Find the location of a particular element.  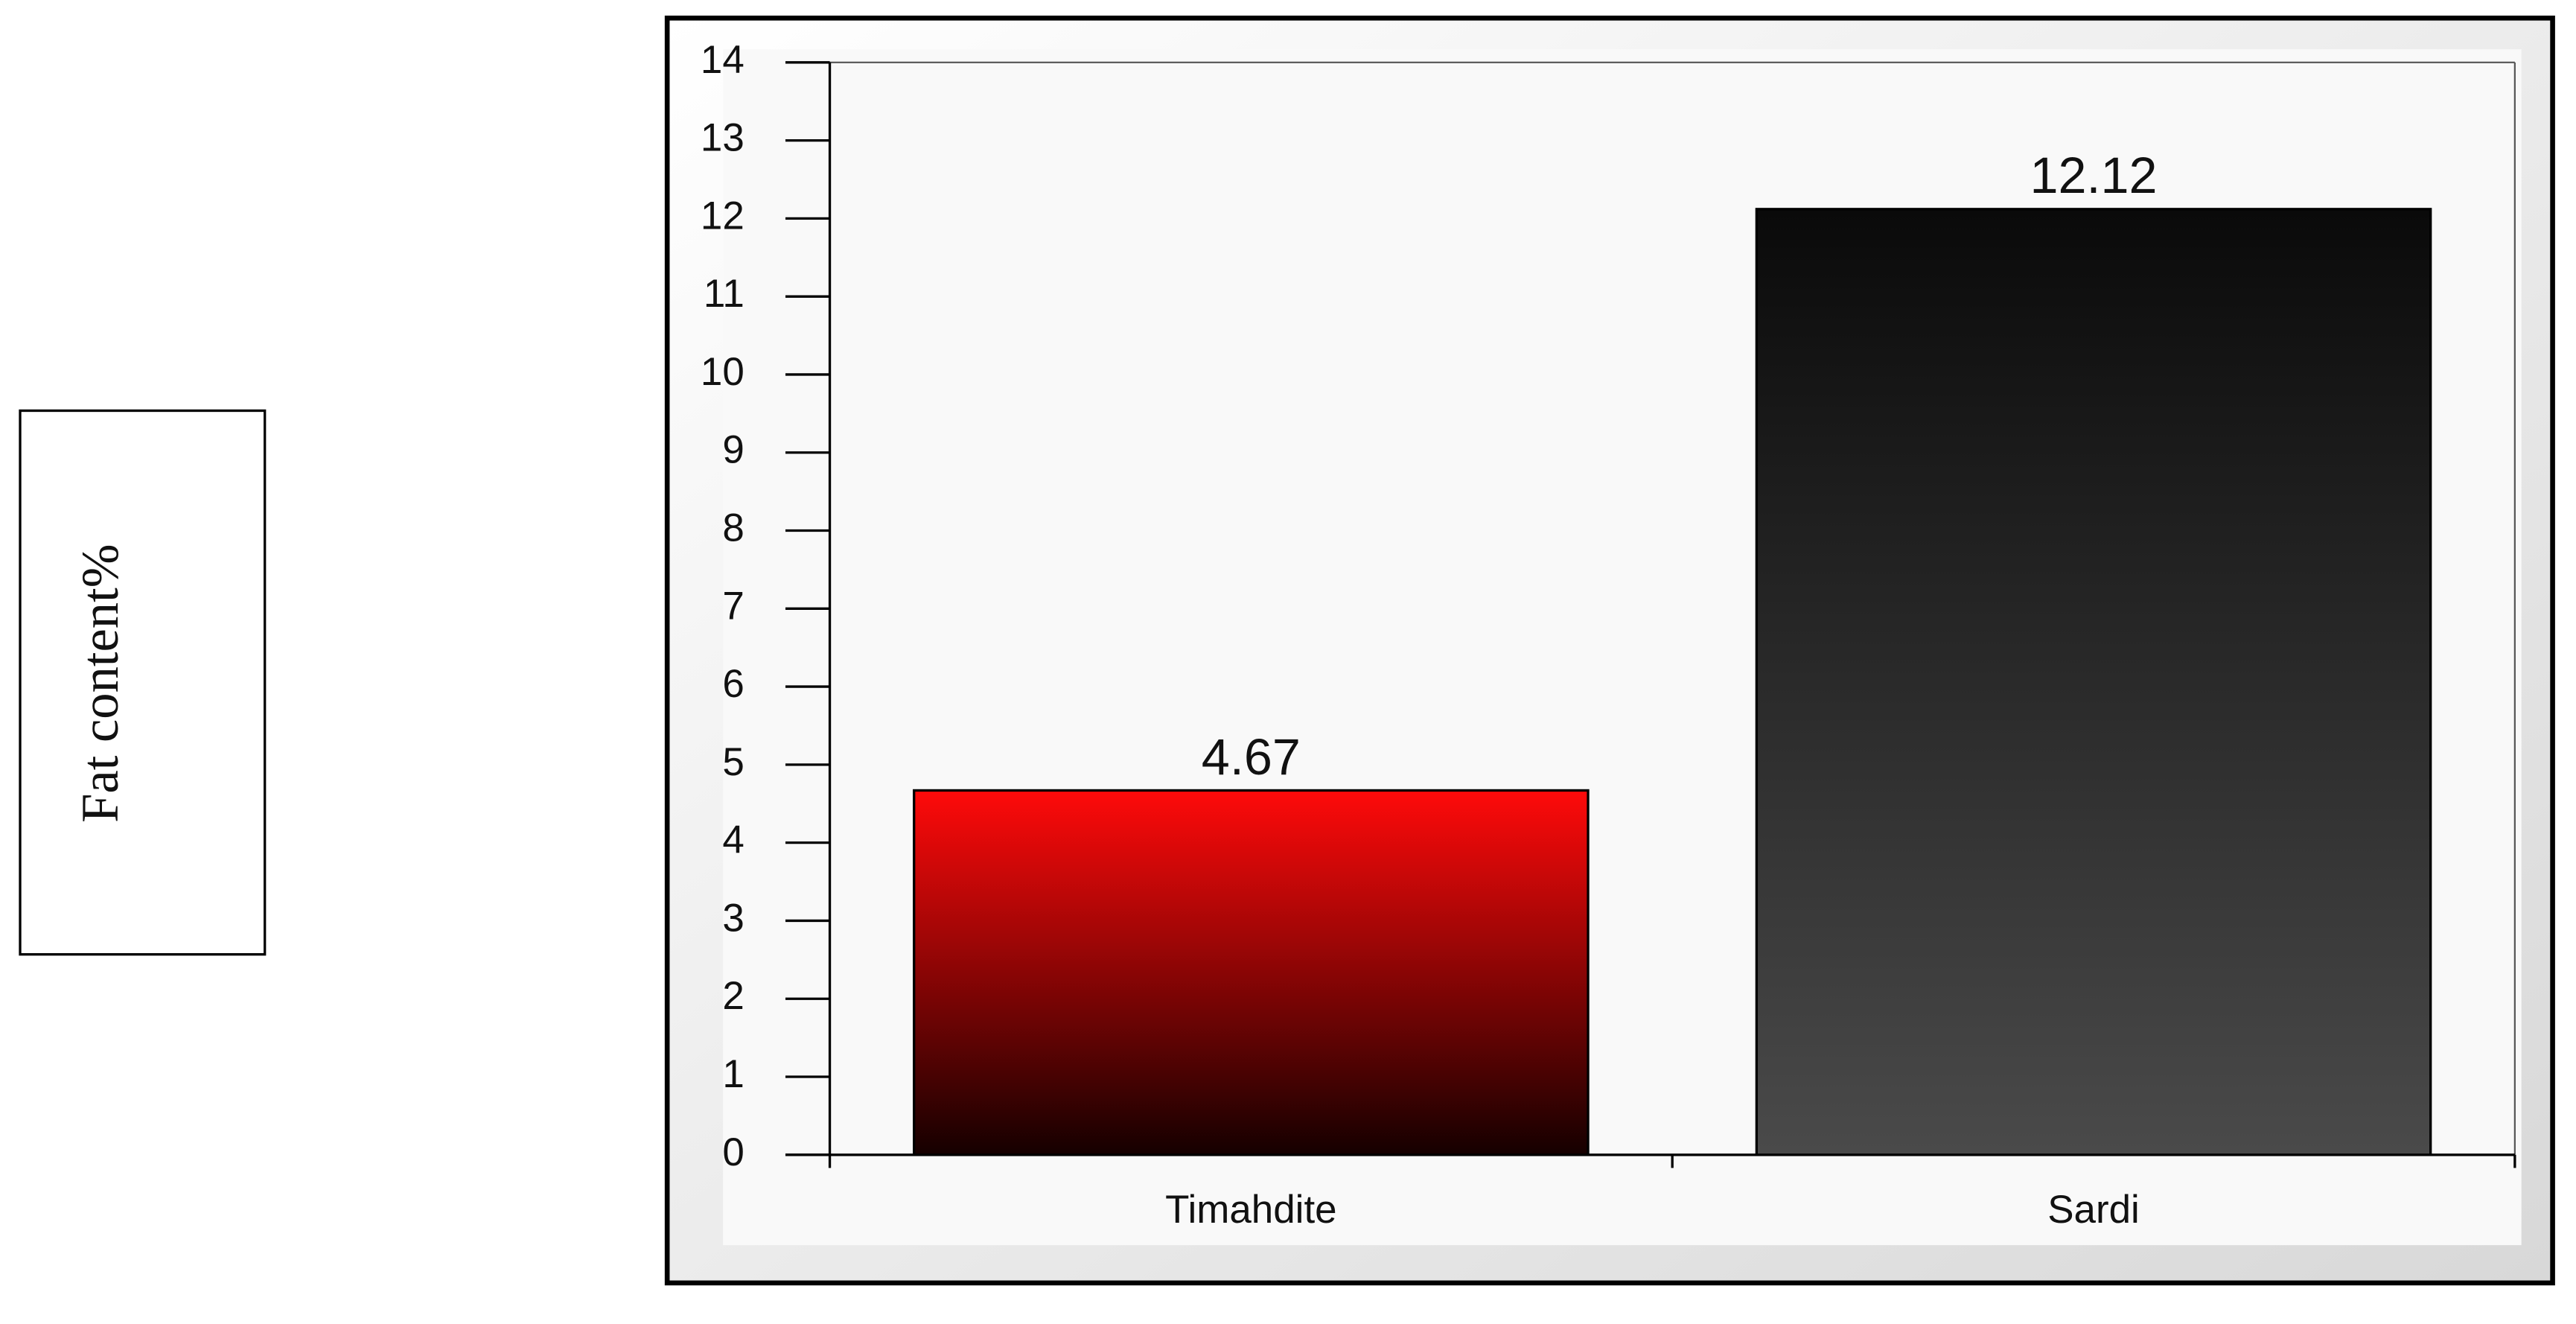

y-tick-label: 1 is located at coordinates (733, 1074).